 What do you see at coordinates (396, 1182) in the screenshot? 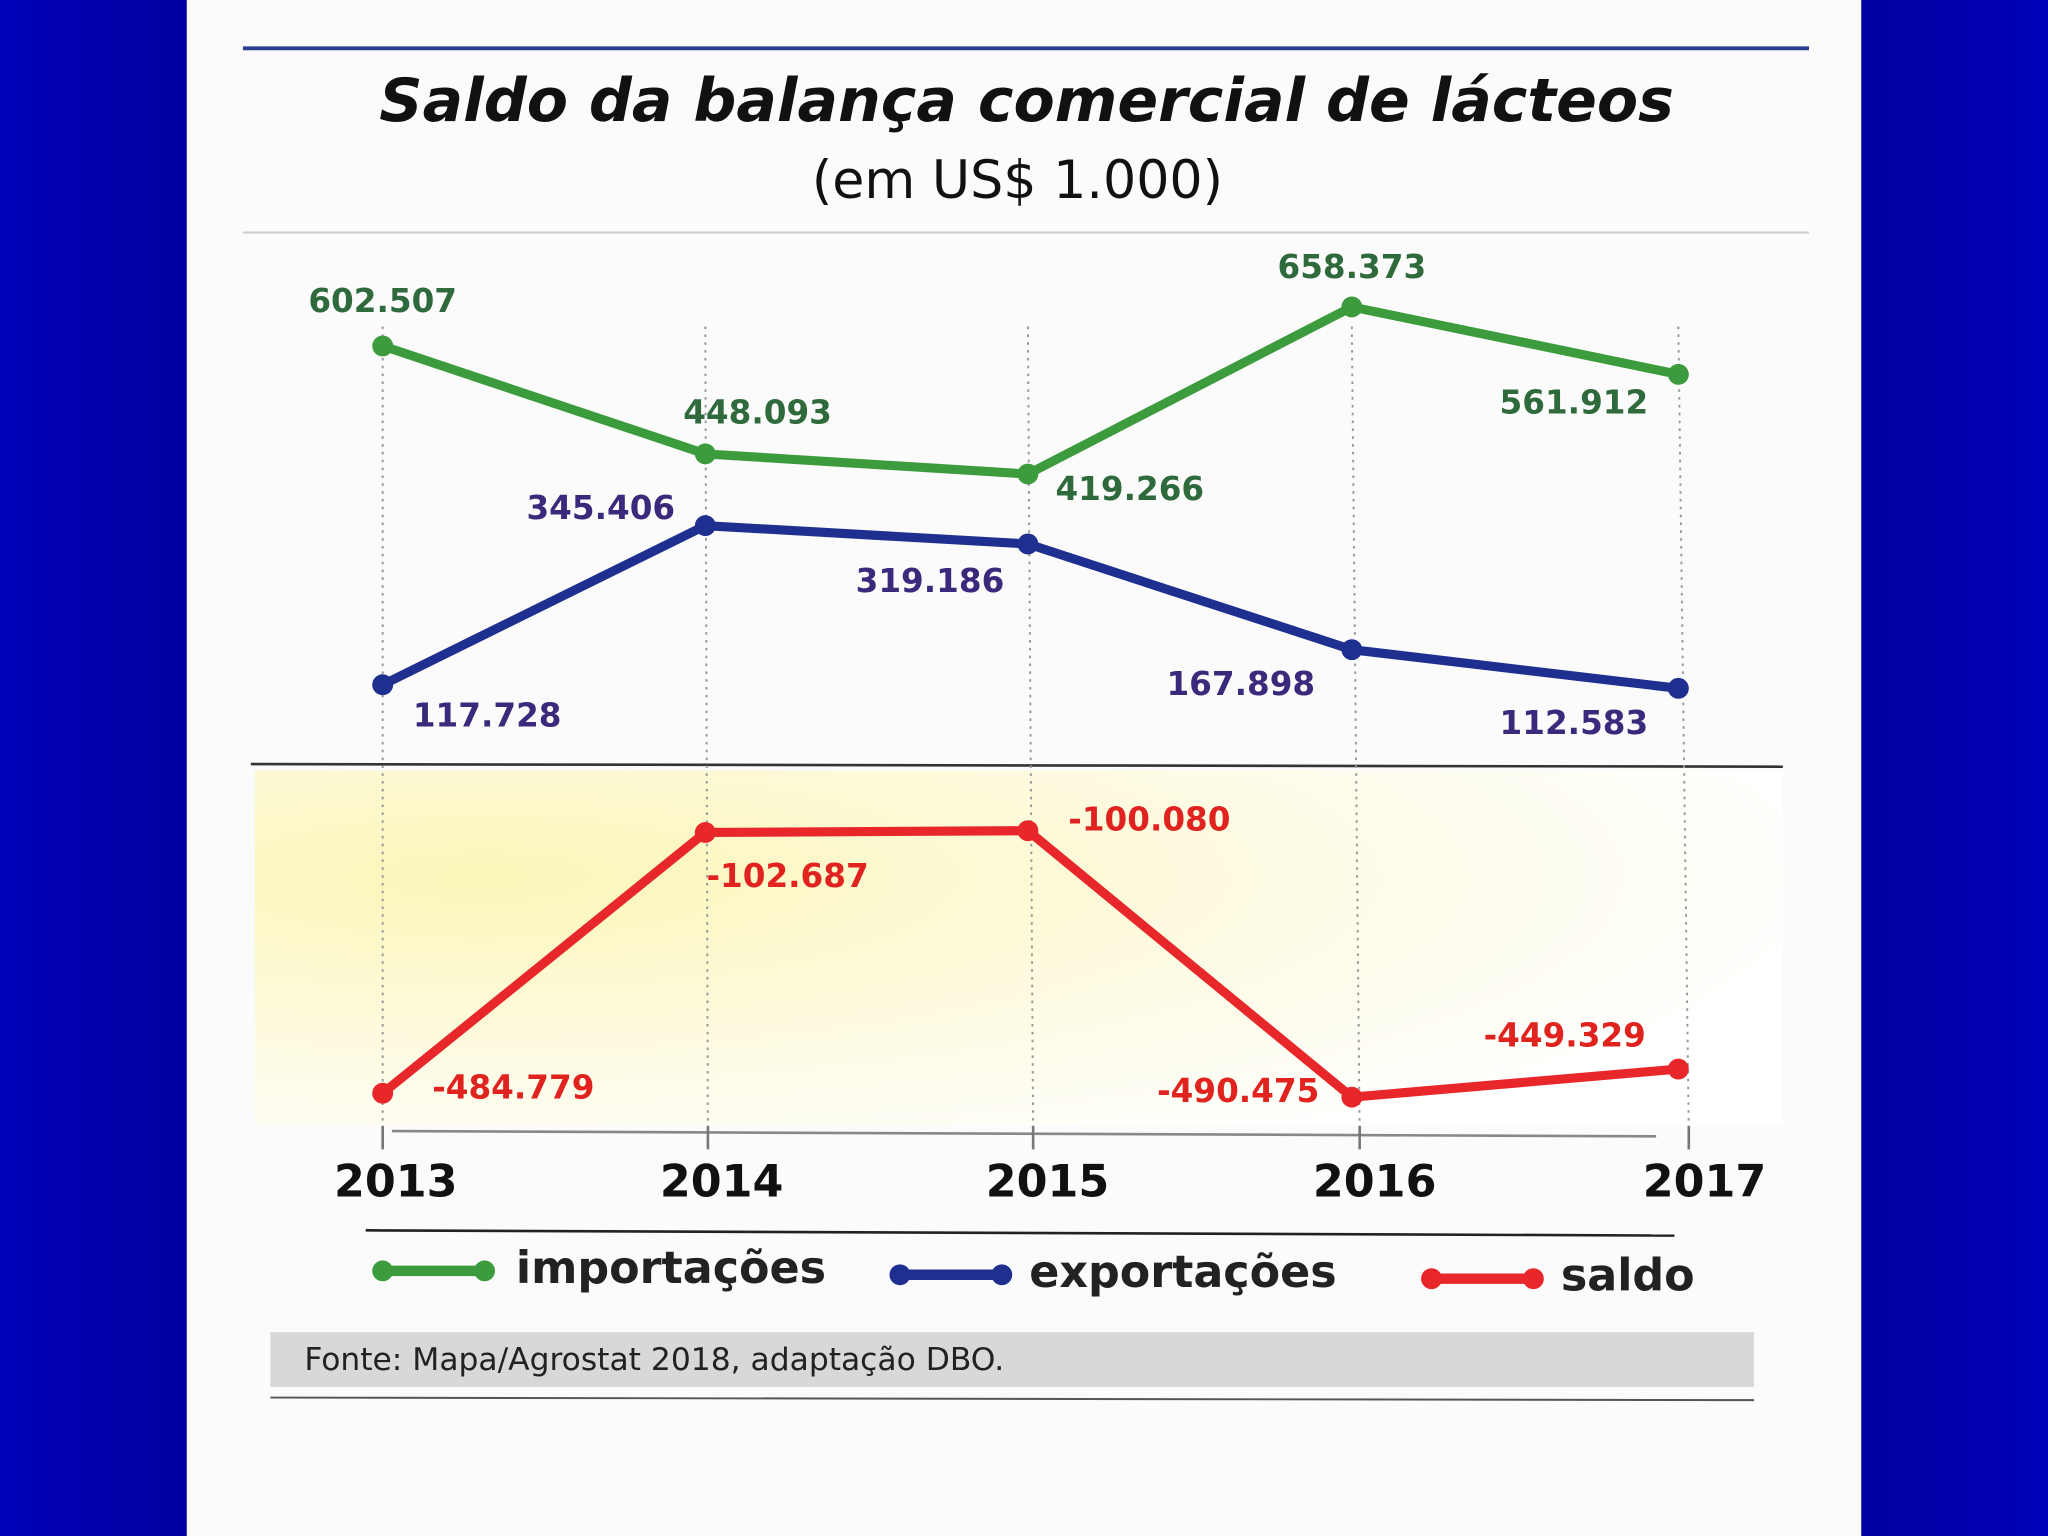
I see `x-tick-label: 2013` at bounding box center [396, 1182].